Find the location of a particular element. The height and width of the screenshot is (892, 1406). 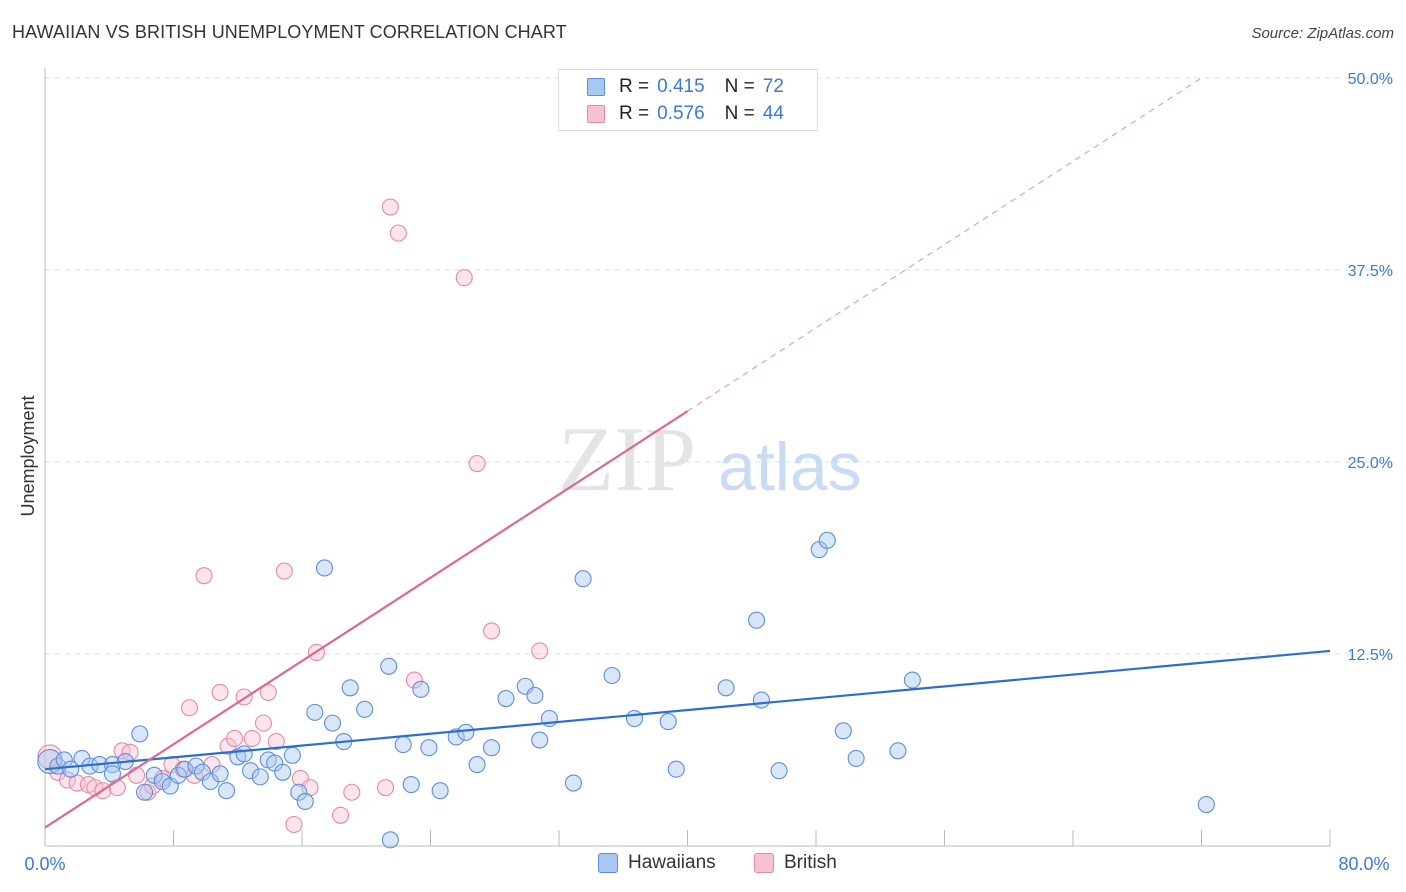

legend-row-british: R = 0.576 N = 44 is located at coordinates (685, 114).